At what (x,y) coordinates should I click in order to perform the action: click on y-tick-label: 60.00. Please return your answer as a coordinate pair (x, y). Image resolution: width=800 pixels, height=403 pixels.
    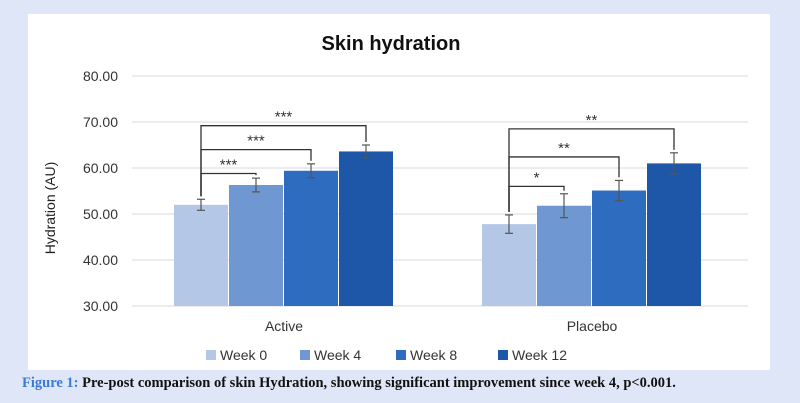
    Looking at the image, I should click on (100, 168).